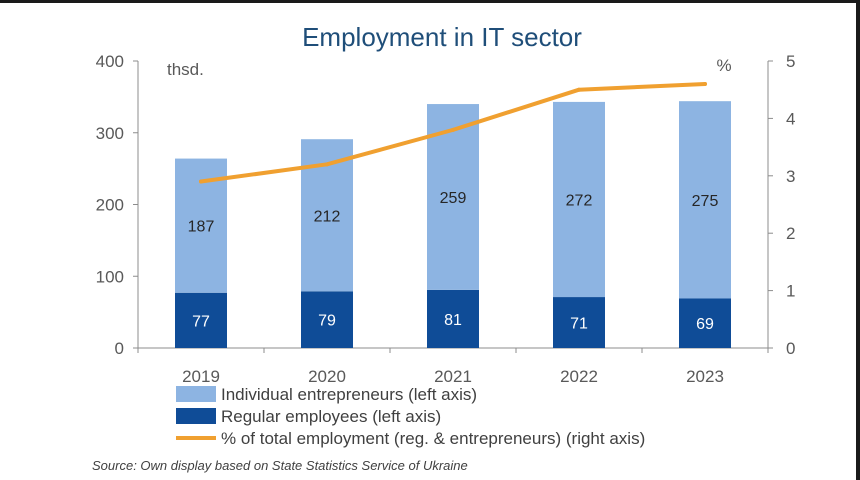 Image resolution: width=860 pixels, height=480 pixels. What do you see at coordinates (327, 376) in the screenshot?
I see `x-tick-label: 2020` at bounding box center [327, 376].